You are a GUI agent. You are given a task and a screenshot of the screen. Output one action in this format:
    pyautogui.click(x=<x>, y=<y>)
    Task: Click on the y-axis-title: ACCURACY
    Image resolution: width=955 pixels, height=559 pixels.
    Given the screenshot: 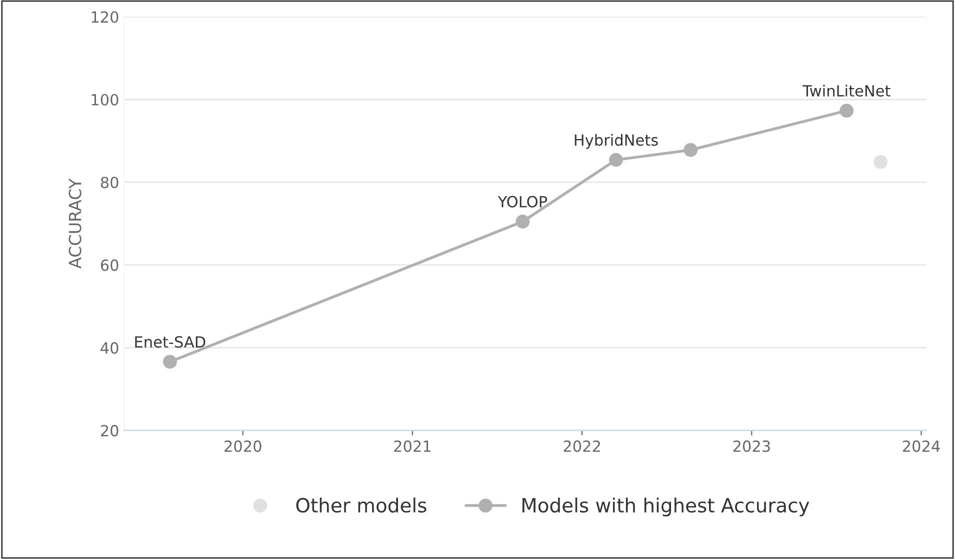 What is the action you would take?
    pyautogui.click(x=75, y=223)
    